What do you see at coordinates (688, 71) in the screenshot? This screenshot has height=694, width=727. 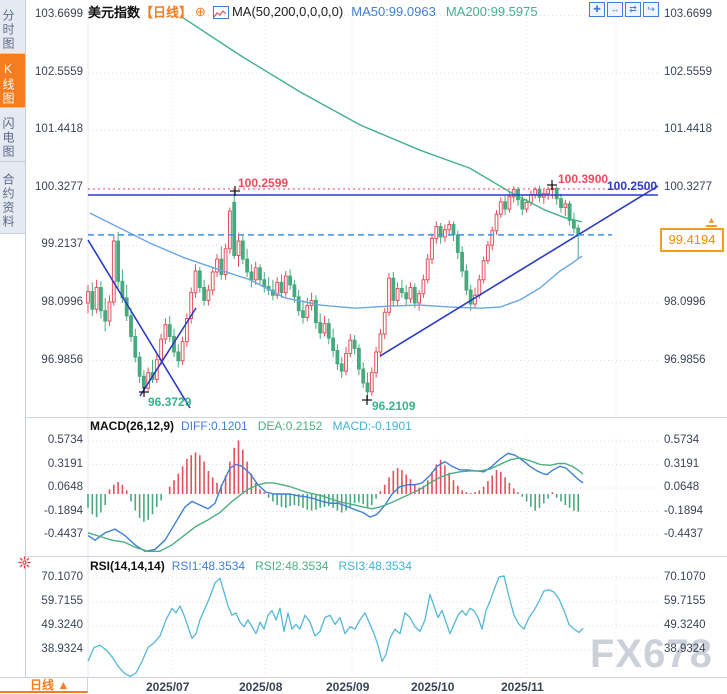 I see `price-axis-label-right: 102.5559` at bounding box center [688, 71].